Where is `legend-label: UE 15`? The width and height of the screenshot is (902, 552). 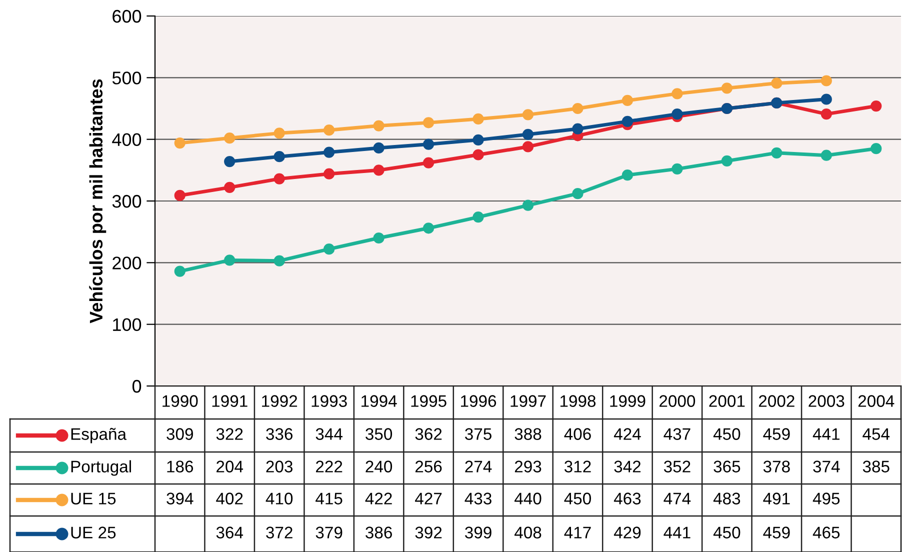
legend-label: UE 15 is located at coordinates (93, 498).